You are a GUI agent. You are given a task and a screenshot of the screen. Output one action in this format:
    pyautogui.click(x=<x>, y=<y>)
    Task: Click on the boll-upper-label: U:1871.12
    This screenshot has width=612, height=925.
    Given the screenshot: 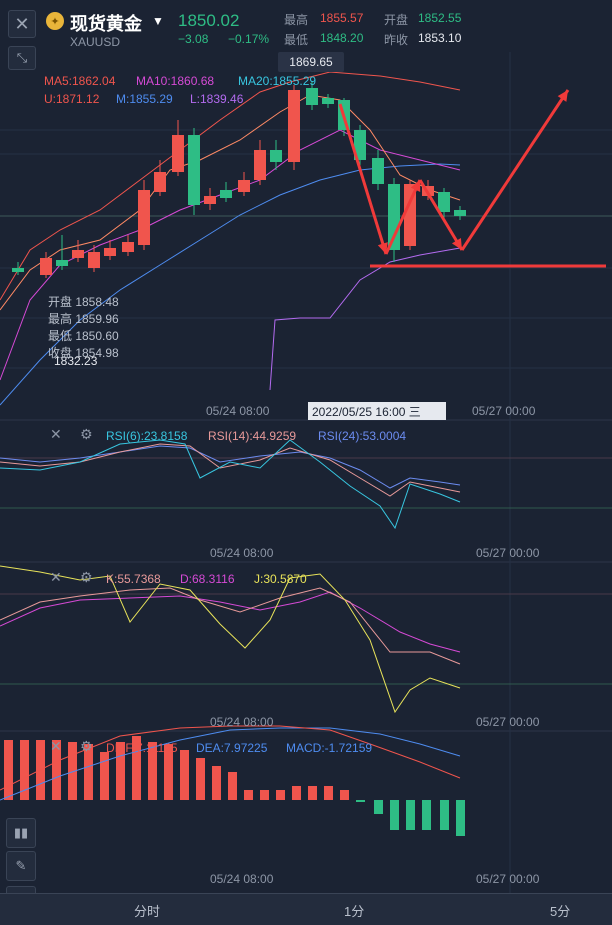 What is the action you would take?
    pyautogui.click(x=72, y=99)
    